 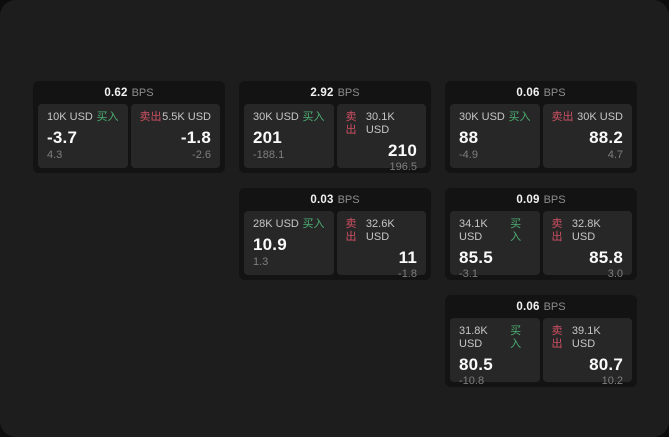 I want to click on sell-delta: 10.2, so click(x=612, y=381).